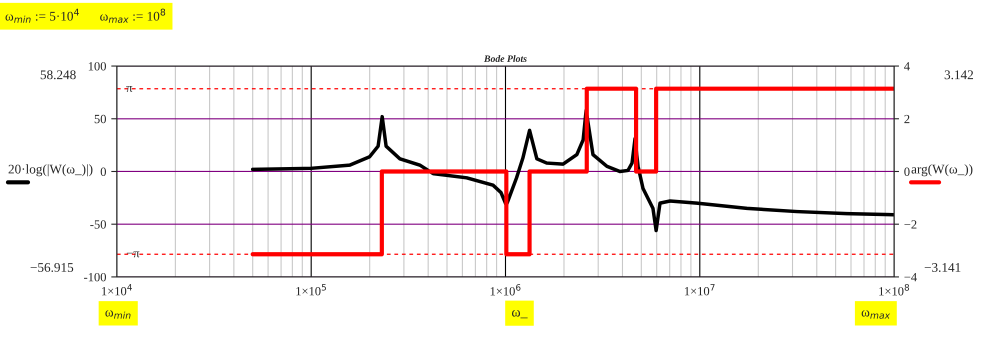 The width and height of the screenshot is (999, 344). I want to click on y2-tick-label: −4, so click(910, 277).